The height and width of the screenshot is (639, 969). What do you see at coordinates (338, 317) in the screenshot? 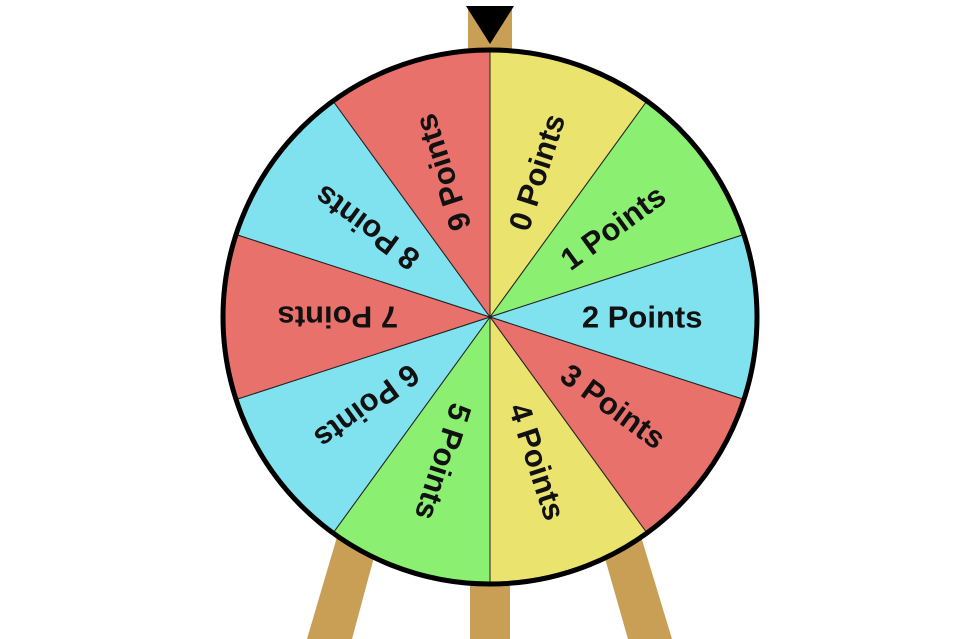
I see `wheel-segment-label: 7 Points` at bounding box center [338, 317].